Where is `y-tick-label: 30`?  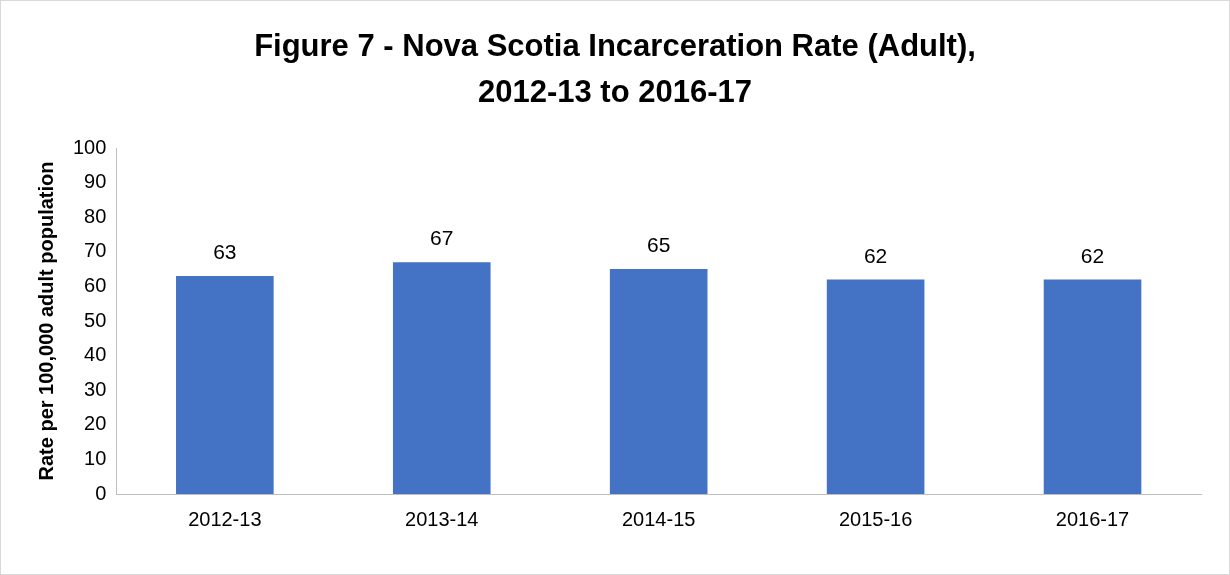
y-tick-label: 30 is located at coordinates (95, 388).